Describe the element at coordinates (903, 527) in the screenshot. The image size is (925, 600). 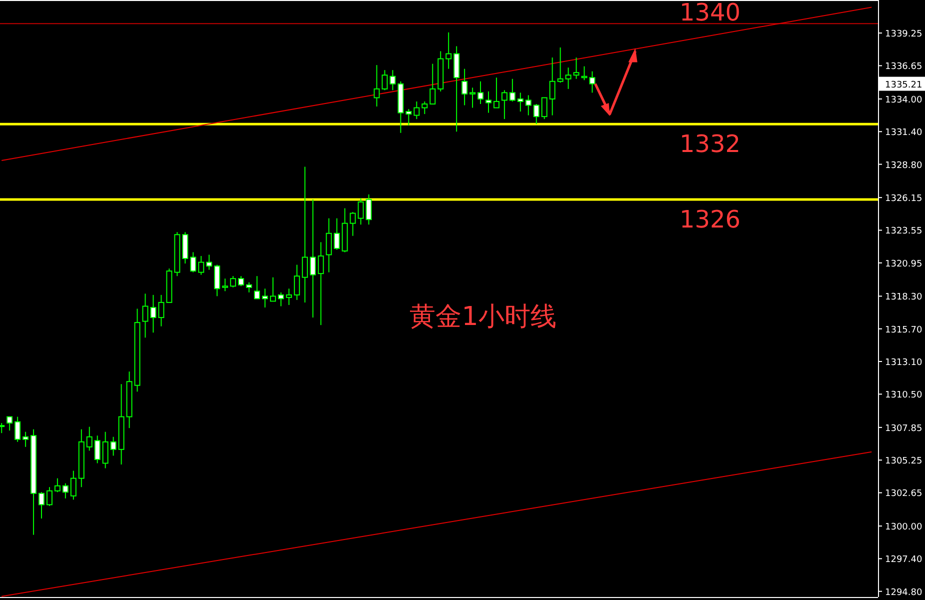
I see `y-tick-label: 1300.00` at that location.